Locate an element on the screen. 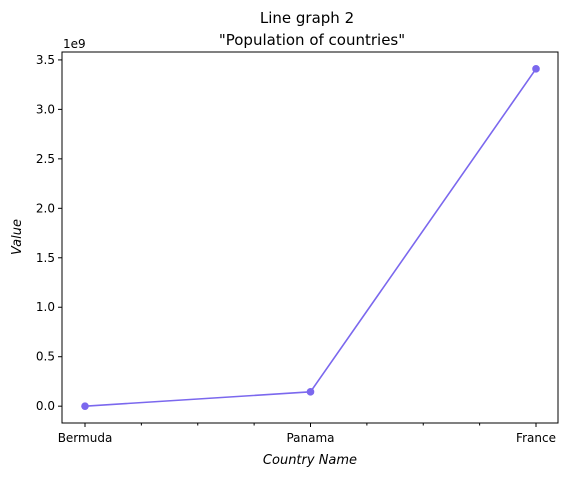 This screenshot has width=568, height=483. y-tick-label: 0.0 is located at coordinates (45, 406).